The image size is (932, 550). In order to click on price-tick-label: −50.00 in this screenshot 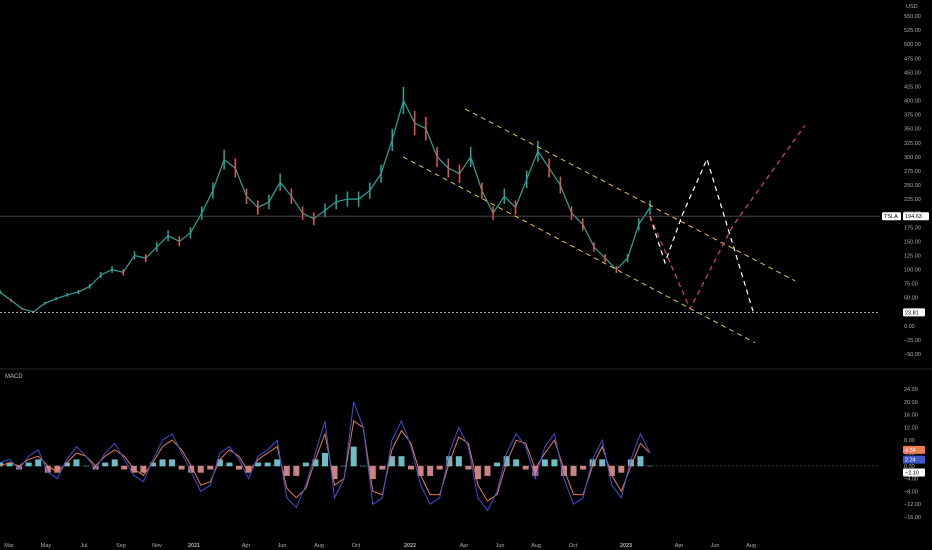, I will do `click(912, 355)`.